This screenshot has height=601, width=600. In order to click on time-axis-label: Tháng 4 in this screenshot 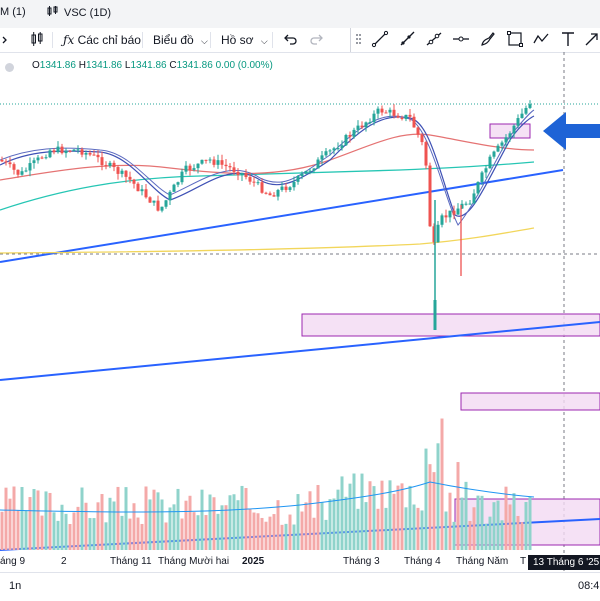, I will do `click(422, 561)`.